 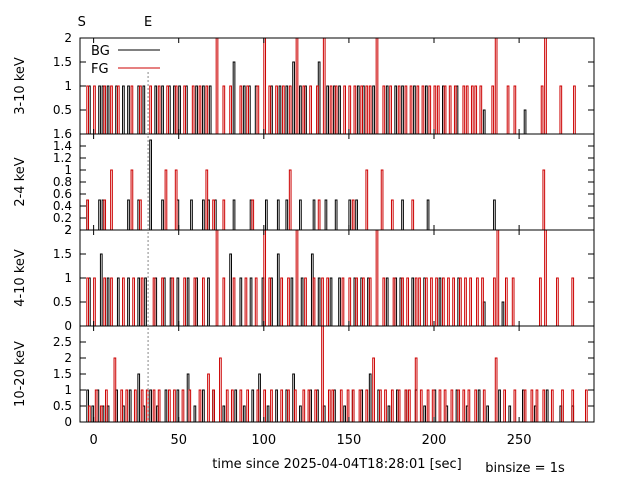 I want to click on x-tick-label: 50, so click(x=178, y=440).